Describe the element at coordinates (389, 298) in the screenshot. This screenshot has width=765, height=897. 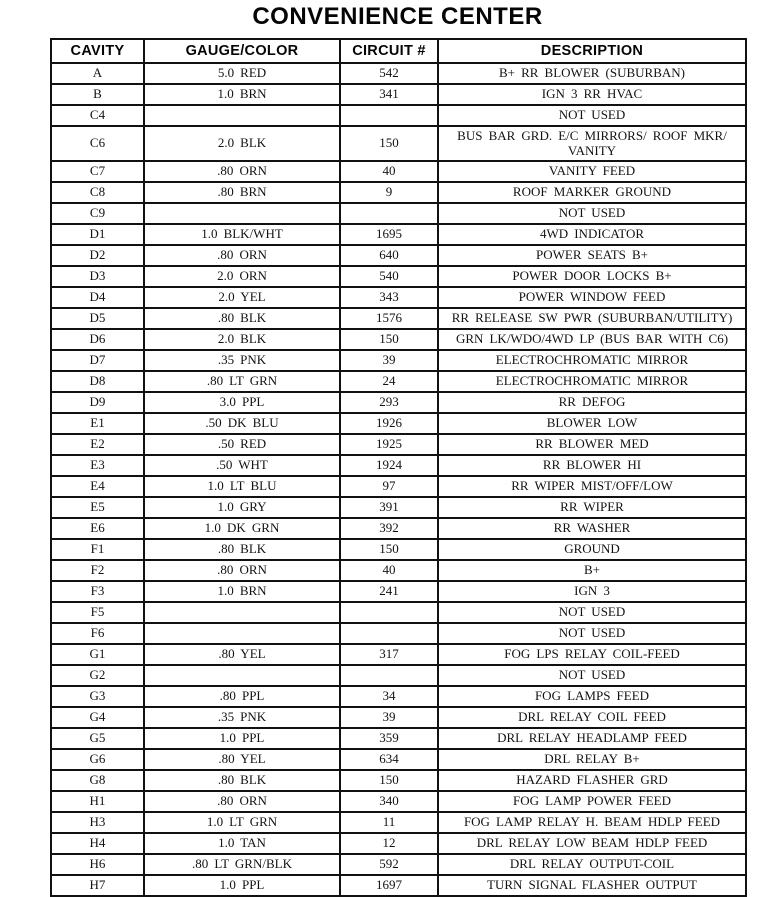
I see `circuit-cell: 343` at that location.